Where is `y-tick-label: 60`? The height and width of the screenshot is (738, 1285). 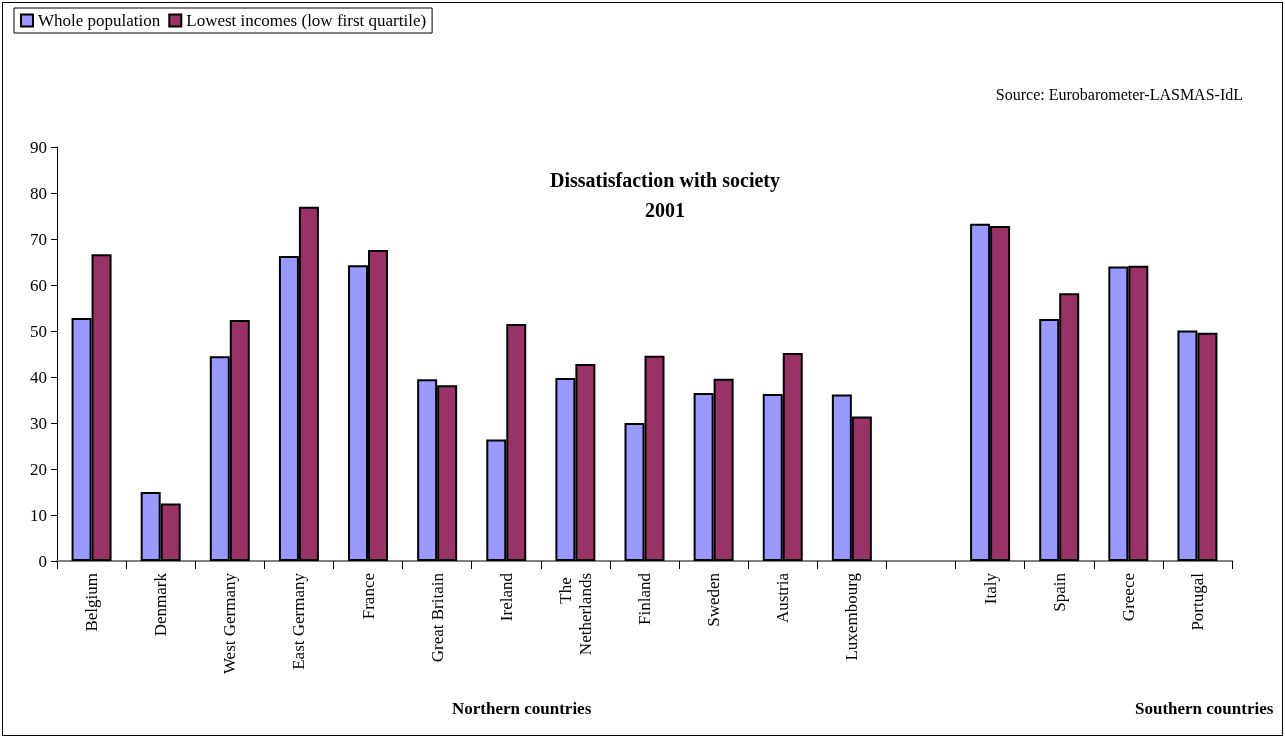
y-tick-label: 60 is located at coordinates (38, 285).